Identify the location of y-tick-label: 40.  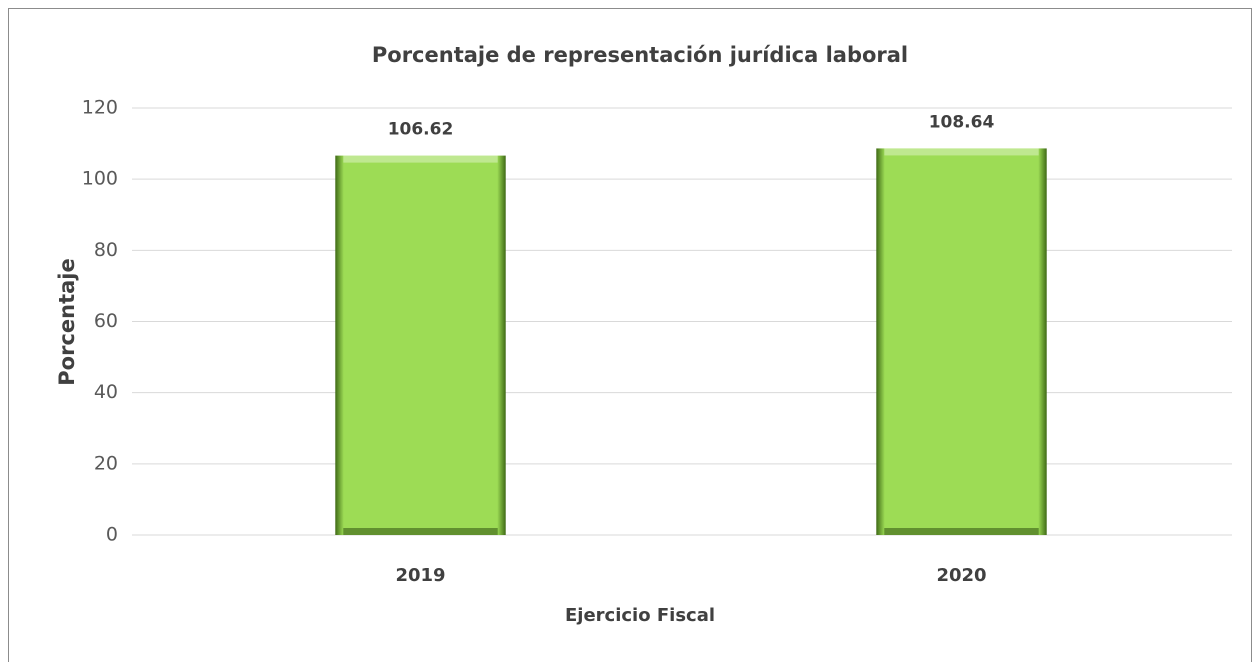
(106, 392).